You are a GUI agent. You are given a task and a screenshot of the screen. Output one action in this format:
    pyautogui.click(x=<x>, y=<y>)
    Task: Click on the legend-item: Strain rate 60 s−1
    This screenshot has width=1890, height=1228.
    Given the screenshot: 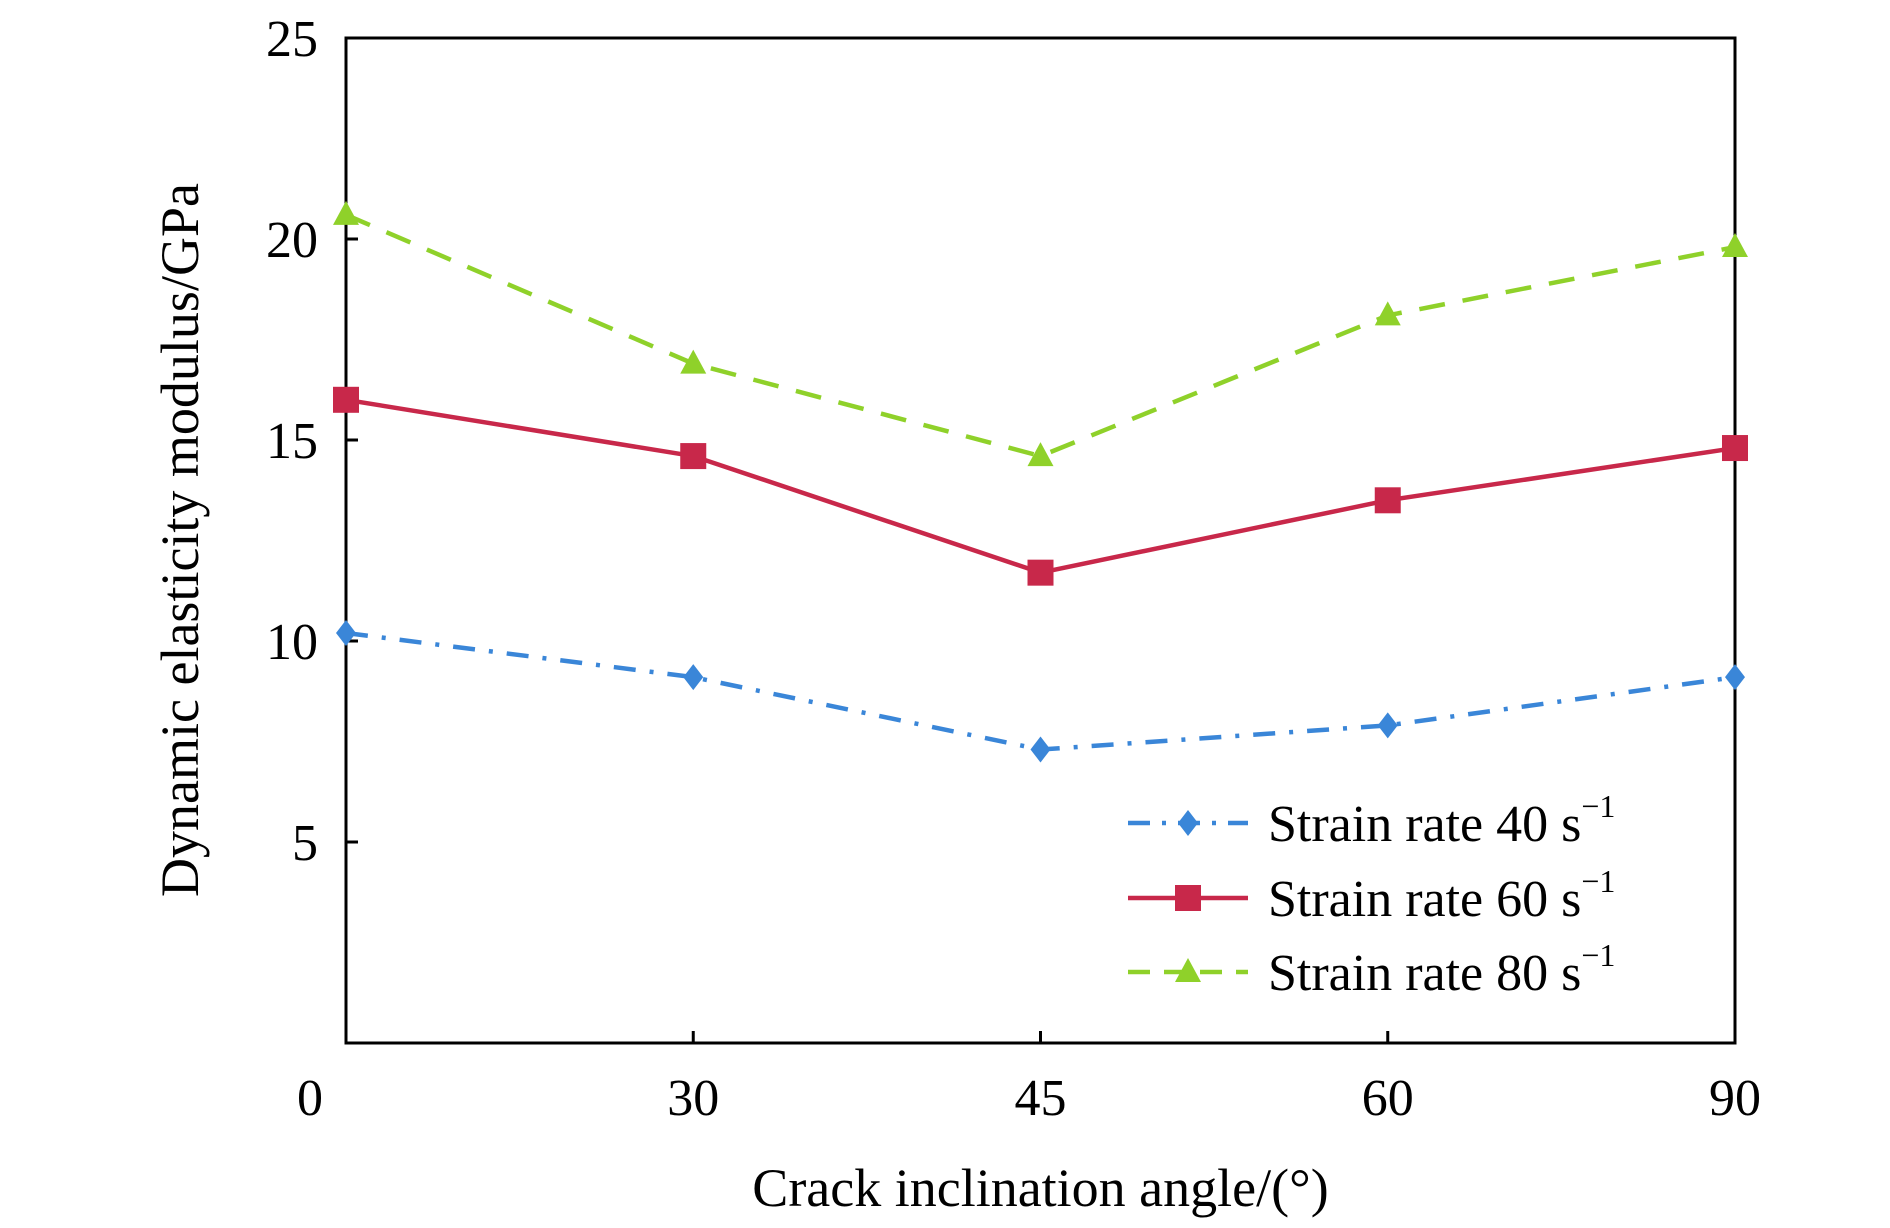 What is the action you would take?
    pyautogui.click(x=1371, y=895)
    